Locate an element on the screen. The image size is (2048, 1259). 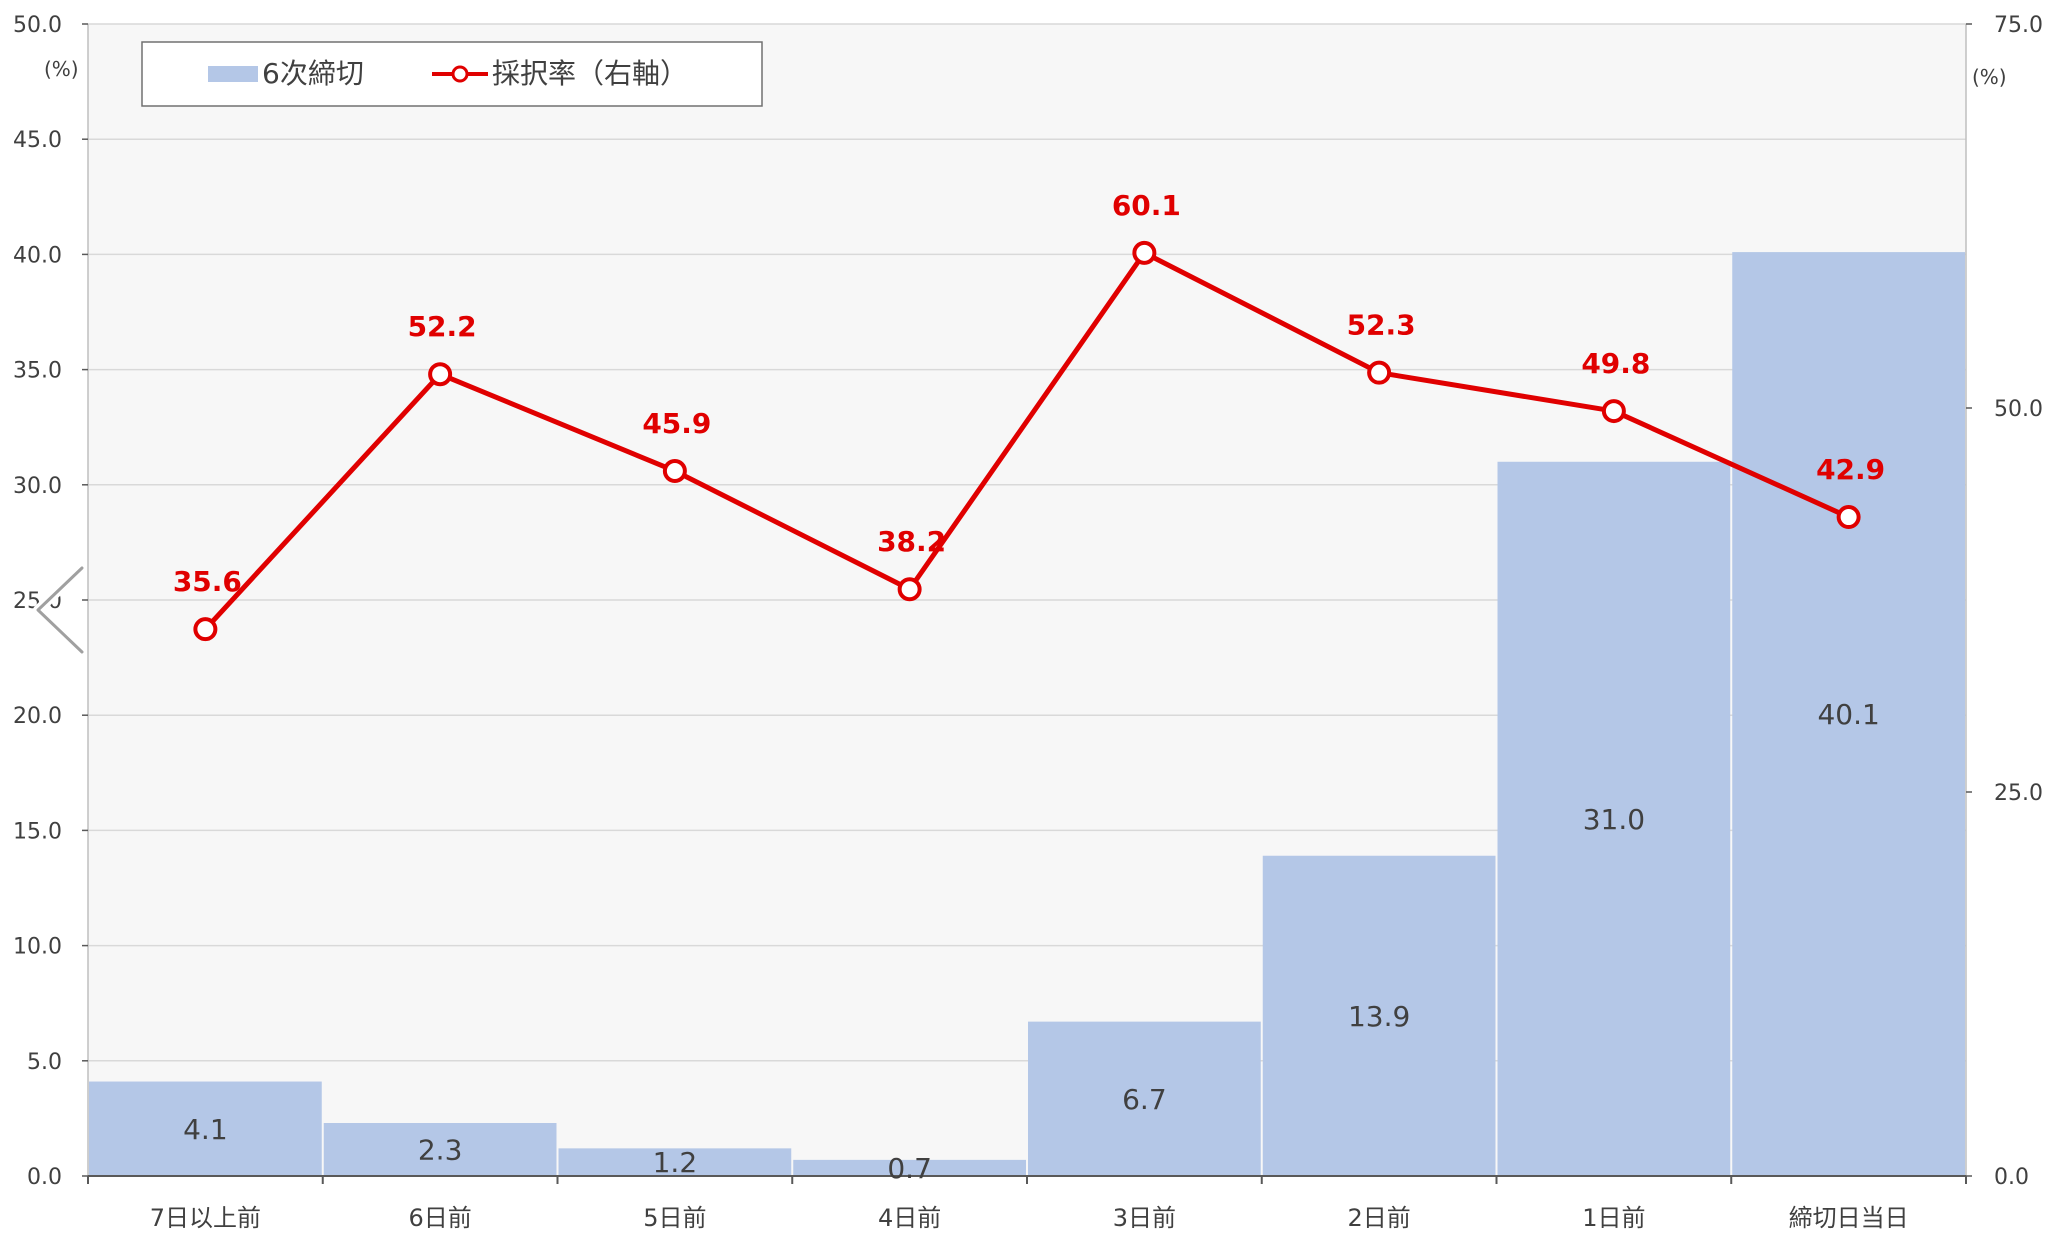
line-value-label: 35.6 is located at coordinates (207, 581).